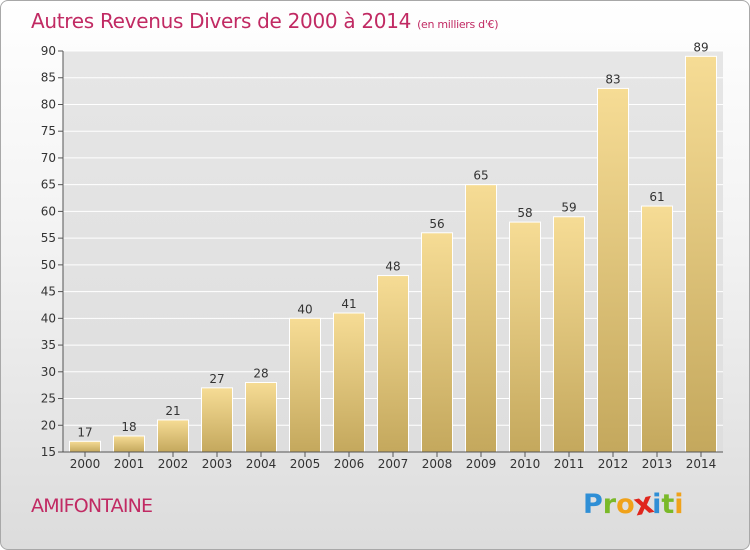 The image size is (750, 550). I want to click on commune-name: AMIFONTAINE, so click(92, 506).